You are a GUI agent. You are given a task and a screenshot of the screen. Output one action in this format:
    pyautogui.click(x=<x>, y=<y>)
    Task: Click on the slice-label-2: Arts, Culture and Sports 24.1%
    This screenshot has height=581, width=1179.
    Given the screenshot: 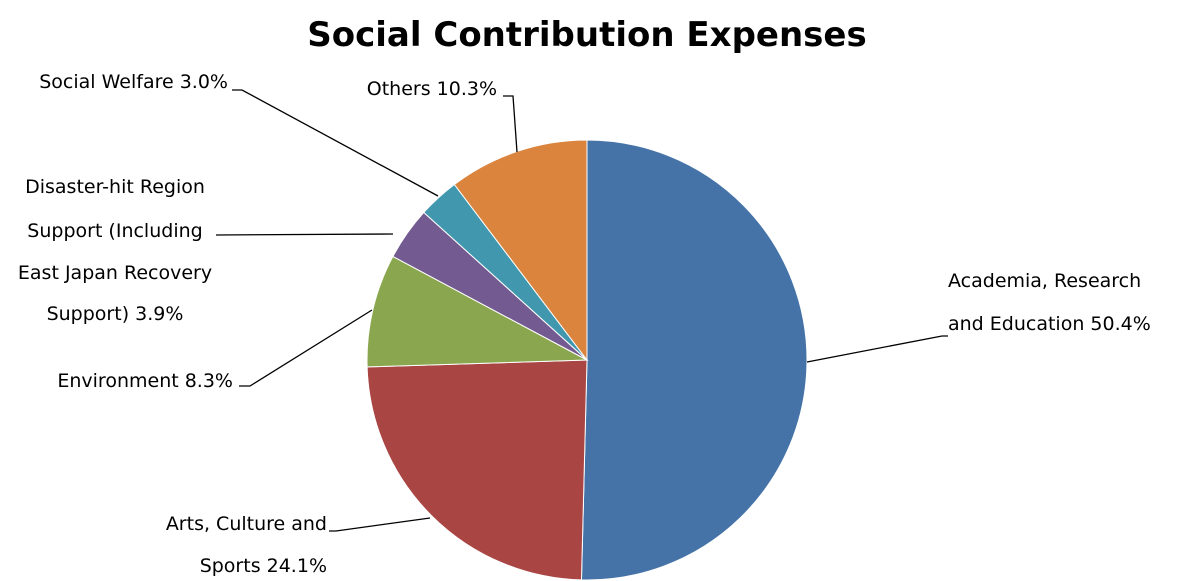 What is the action you would take?
    pyautogui.click(x=246, y=545)
    